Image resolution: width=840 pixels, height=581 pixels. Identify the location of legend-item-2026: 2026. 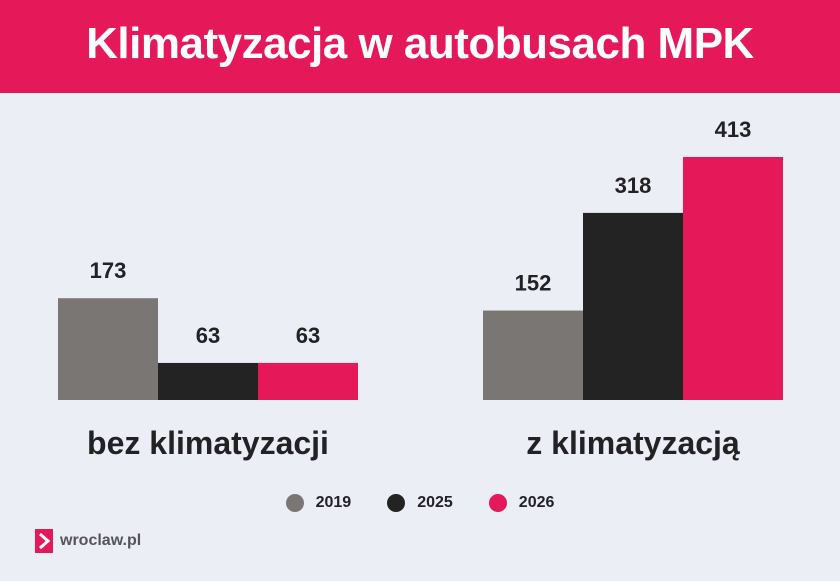
(521, 503).